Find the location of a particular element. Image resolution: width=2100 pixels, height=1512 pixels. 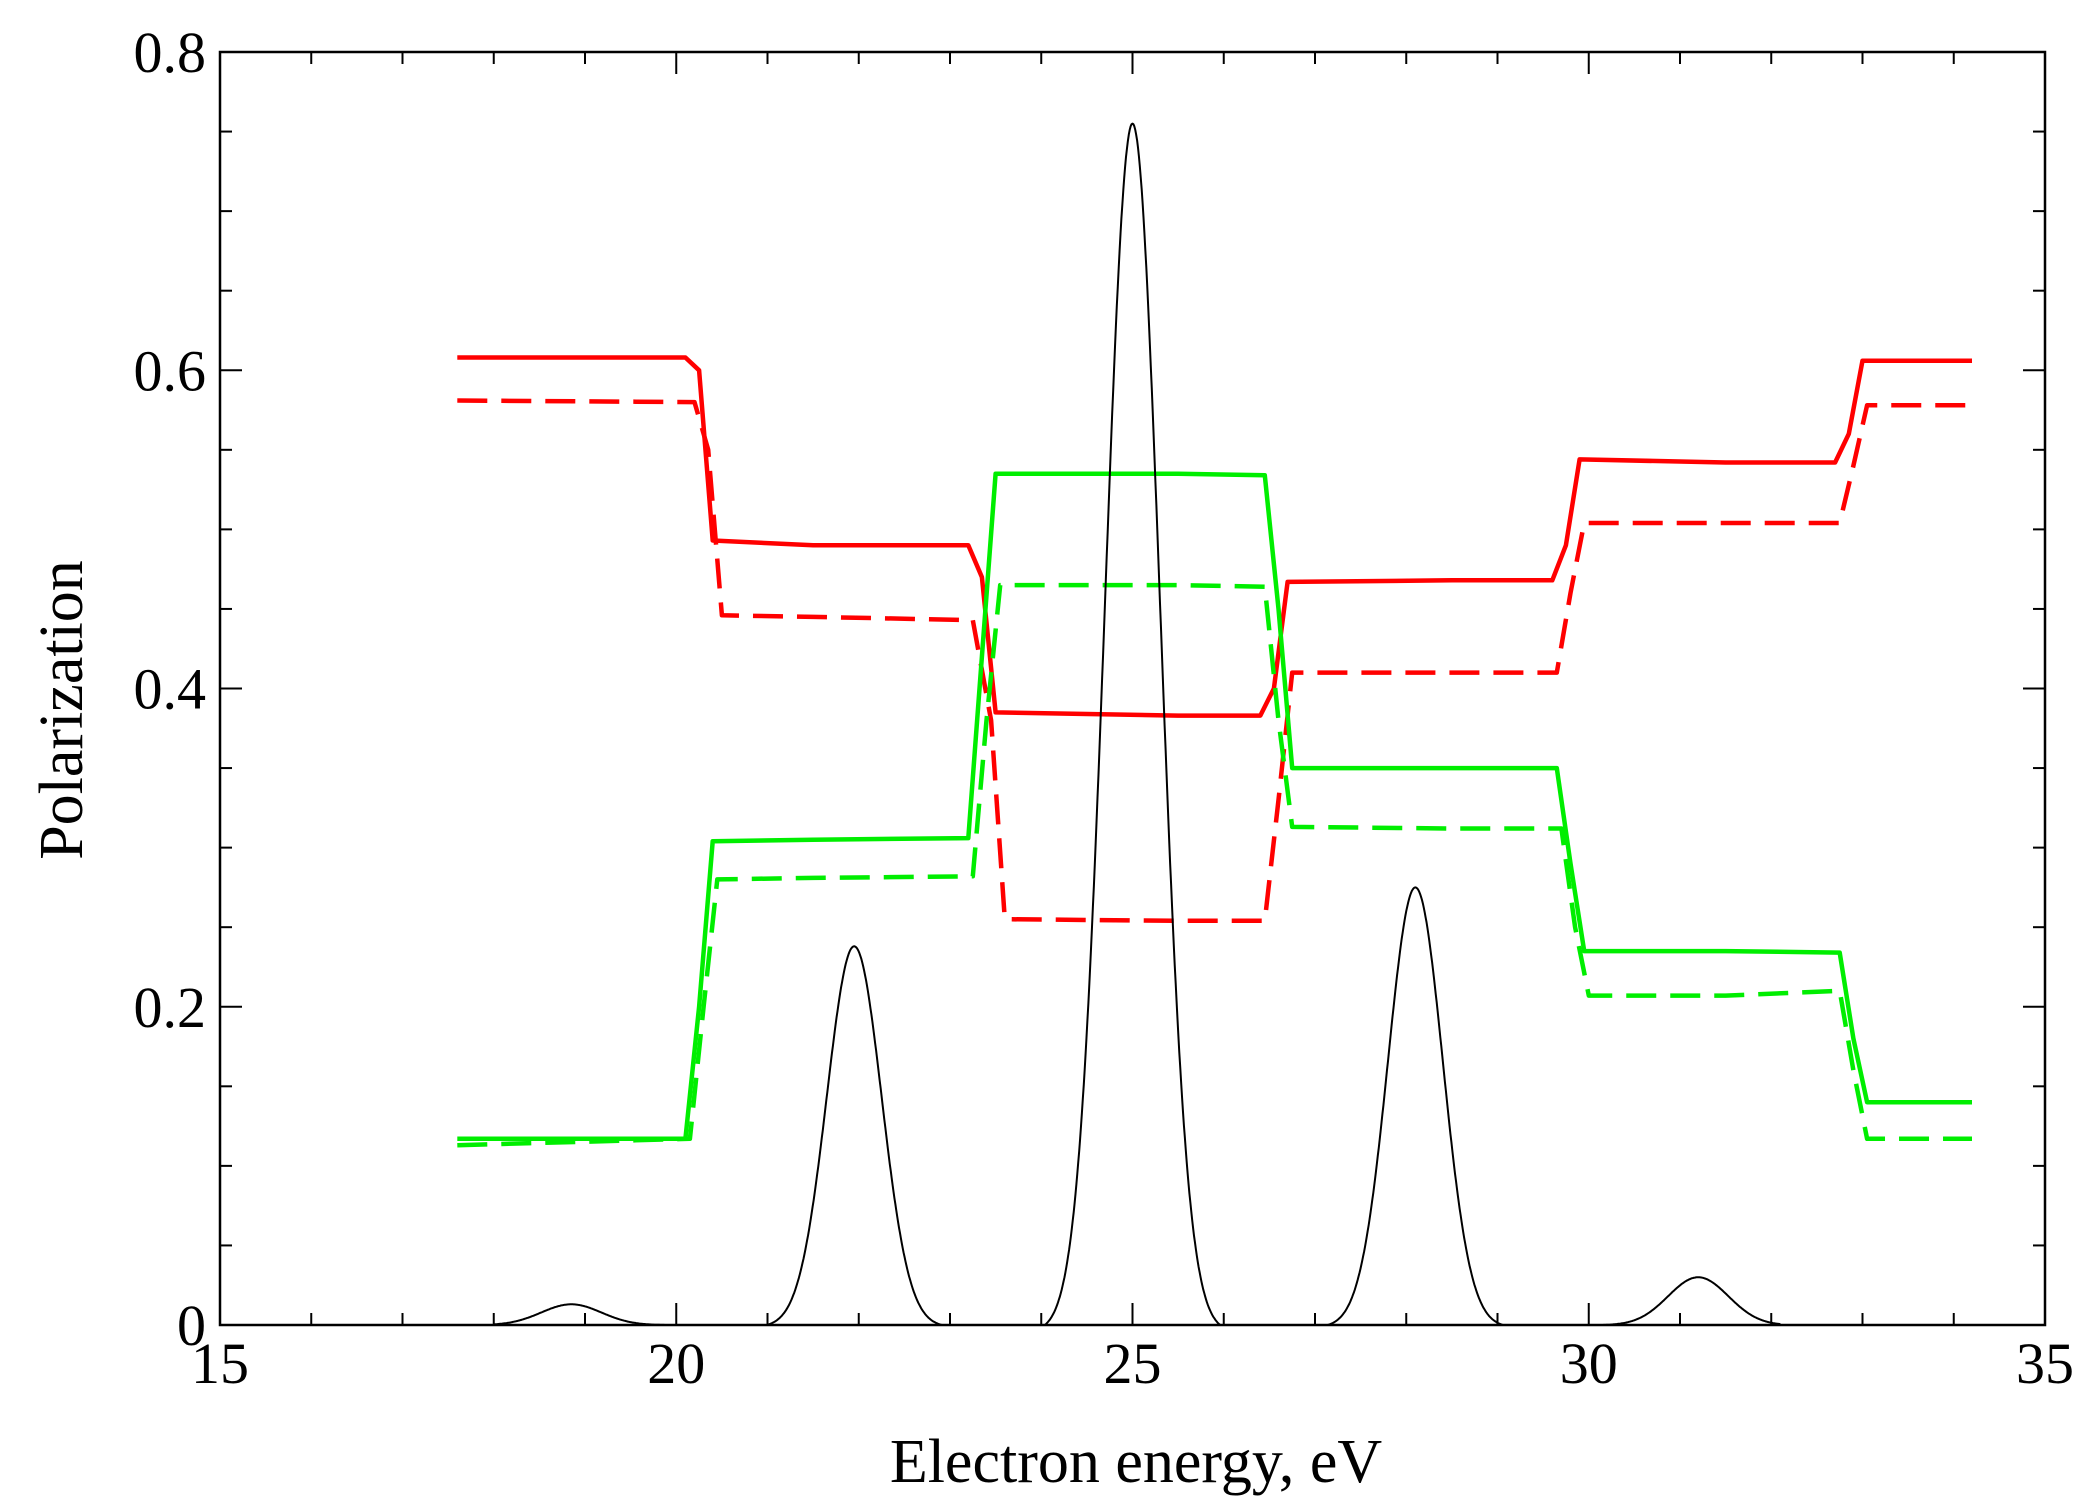

y-axis-label: Polarization is located at coordinates (62, 710).